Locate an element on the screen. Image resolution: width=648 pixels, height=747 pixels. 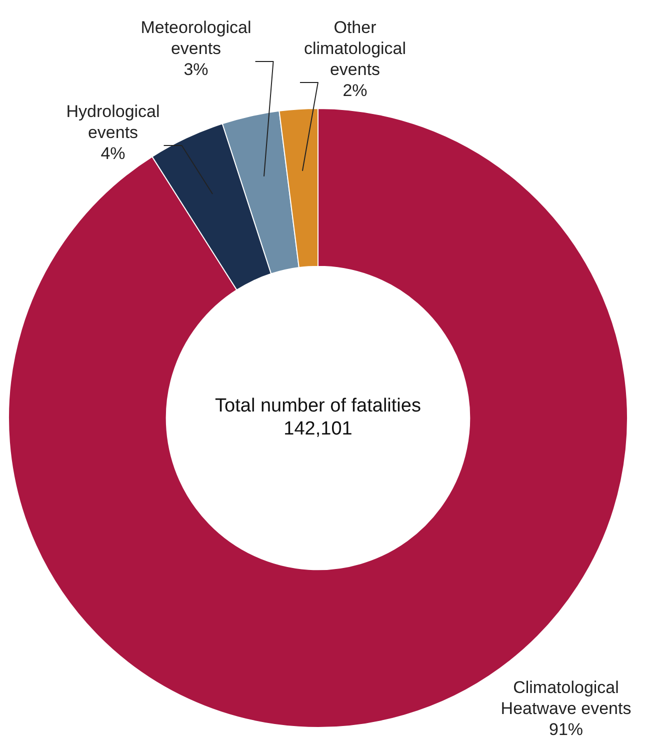
data-label: 2% is located at coordinates (355, 90).